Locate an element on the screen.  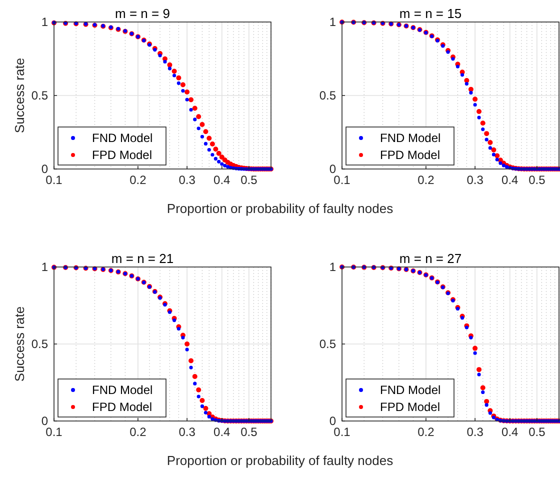
chart-title: m = n = 21 is located at coordinates (142, 258).